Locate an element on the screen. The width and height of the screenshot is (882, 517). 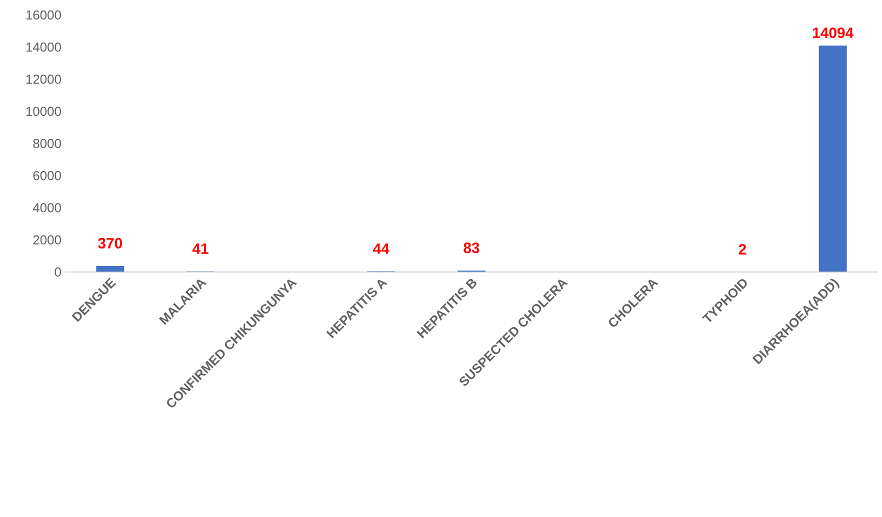
data-label: 370 is located at coordinates (110, 243).